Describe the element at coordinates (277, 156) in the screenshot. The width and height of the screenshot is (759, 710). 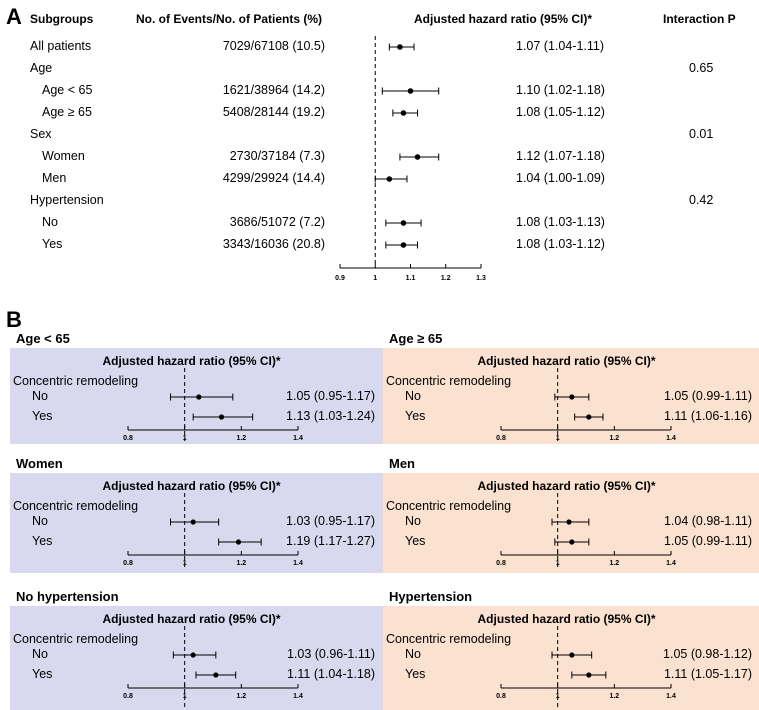
I see `row-events: 2730/37184 (7.3)` at that location.